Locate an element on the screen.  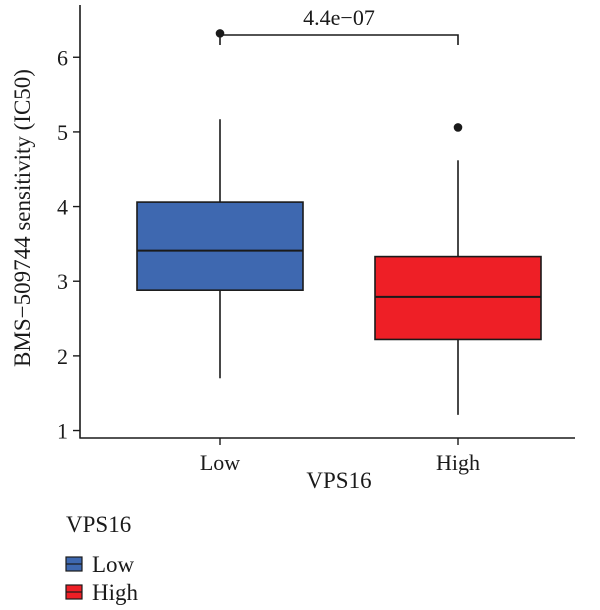
y-tick-label: 3 is located at coordinates (62, 281).